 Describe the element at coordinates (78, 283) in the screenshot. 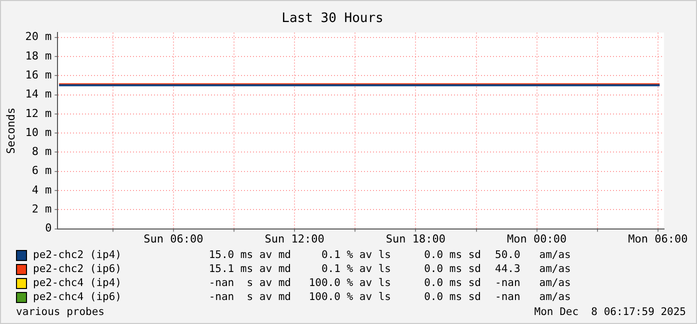

I see `legend-label: pe2-chc4 (ip4)` at that location.